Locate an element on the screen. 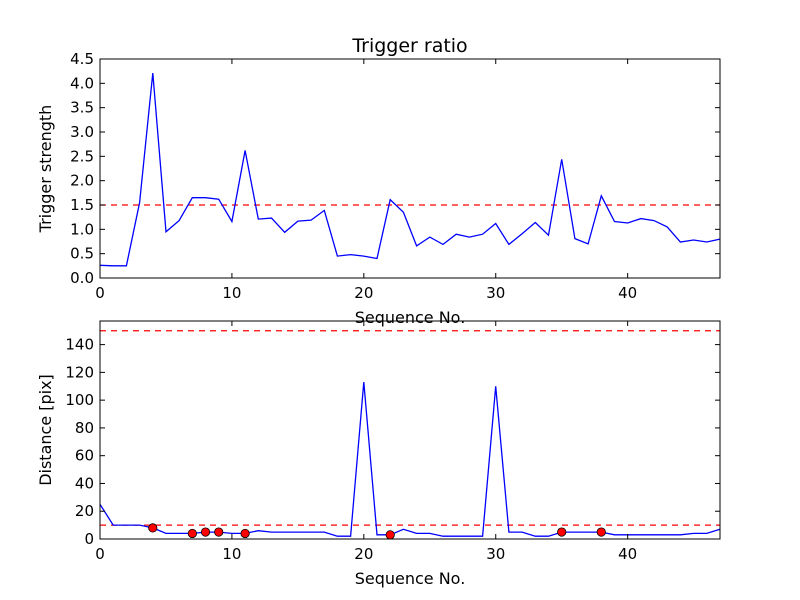  y-tick-label: 80 is located at coordinates (84, 428).